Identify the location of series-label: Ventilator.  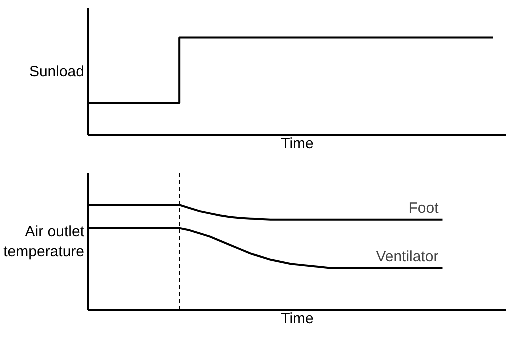
(407, 257).